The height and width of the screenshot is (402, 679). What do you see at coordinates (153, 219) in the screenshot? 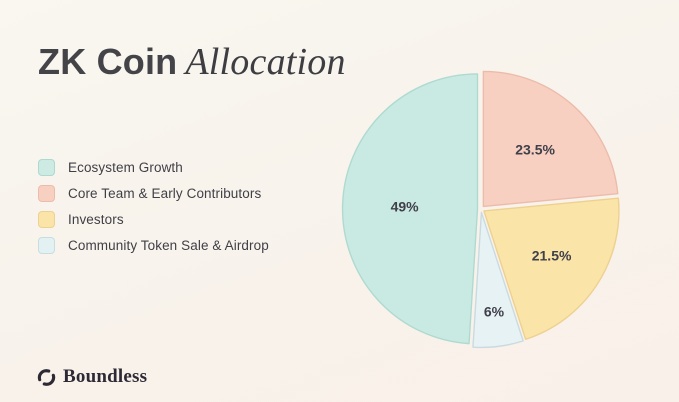
I see `legend-item-investors: Investors` at bounding box center [153, 219].